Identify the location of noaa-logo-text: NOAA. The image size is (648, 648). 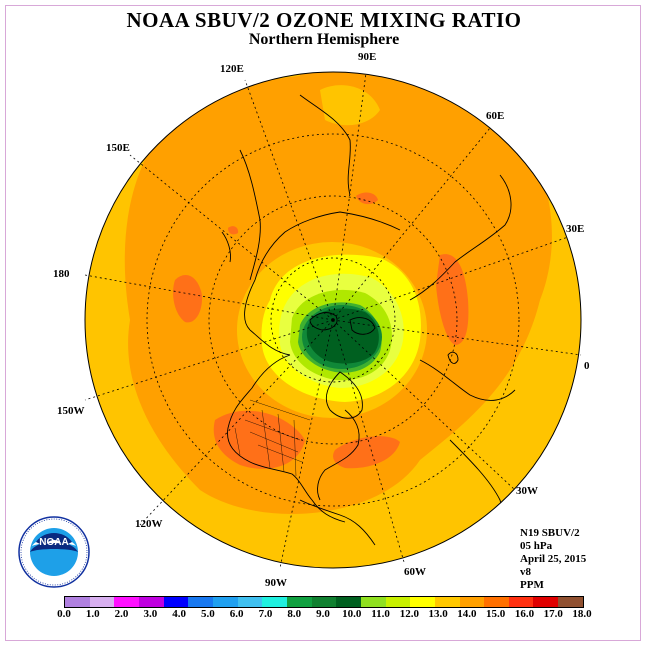
(53, 542).